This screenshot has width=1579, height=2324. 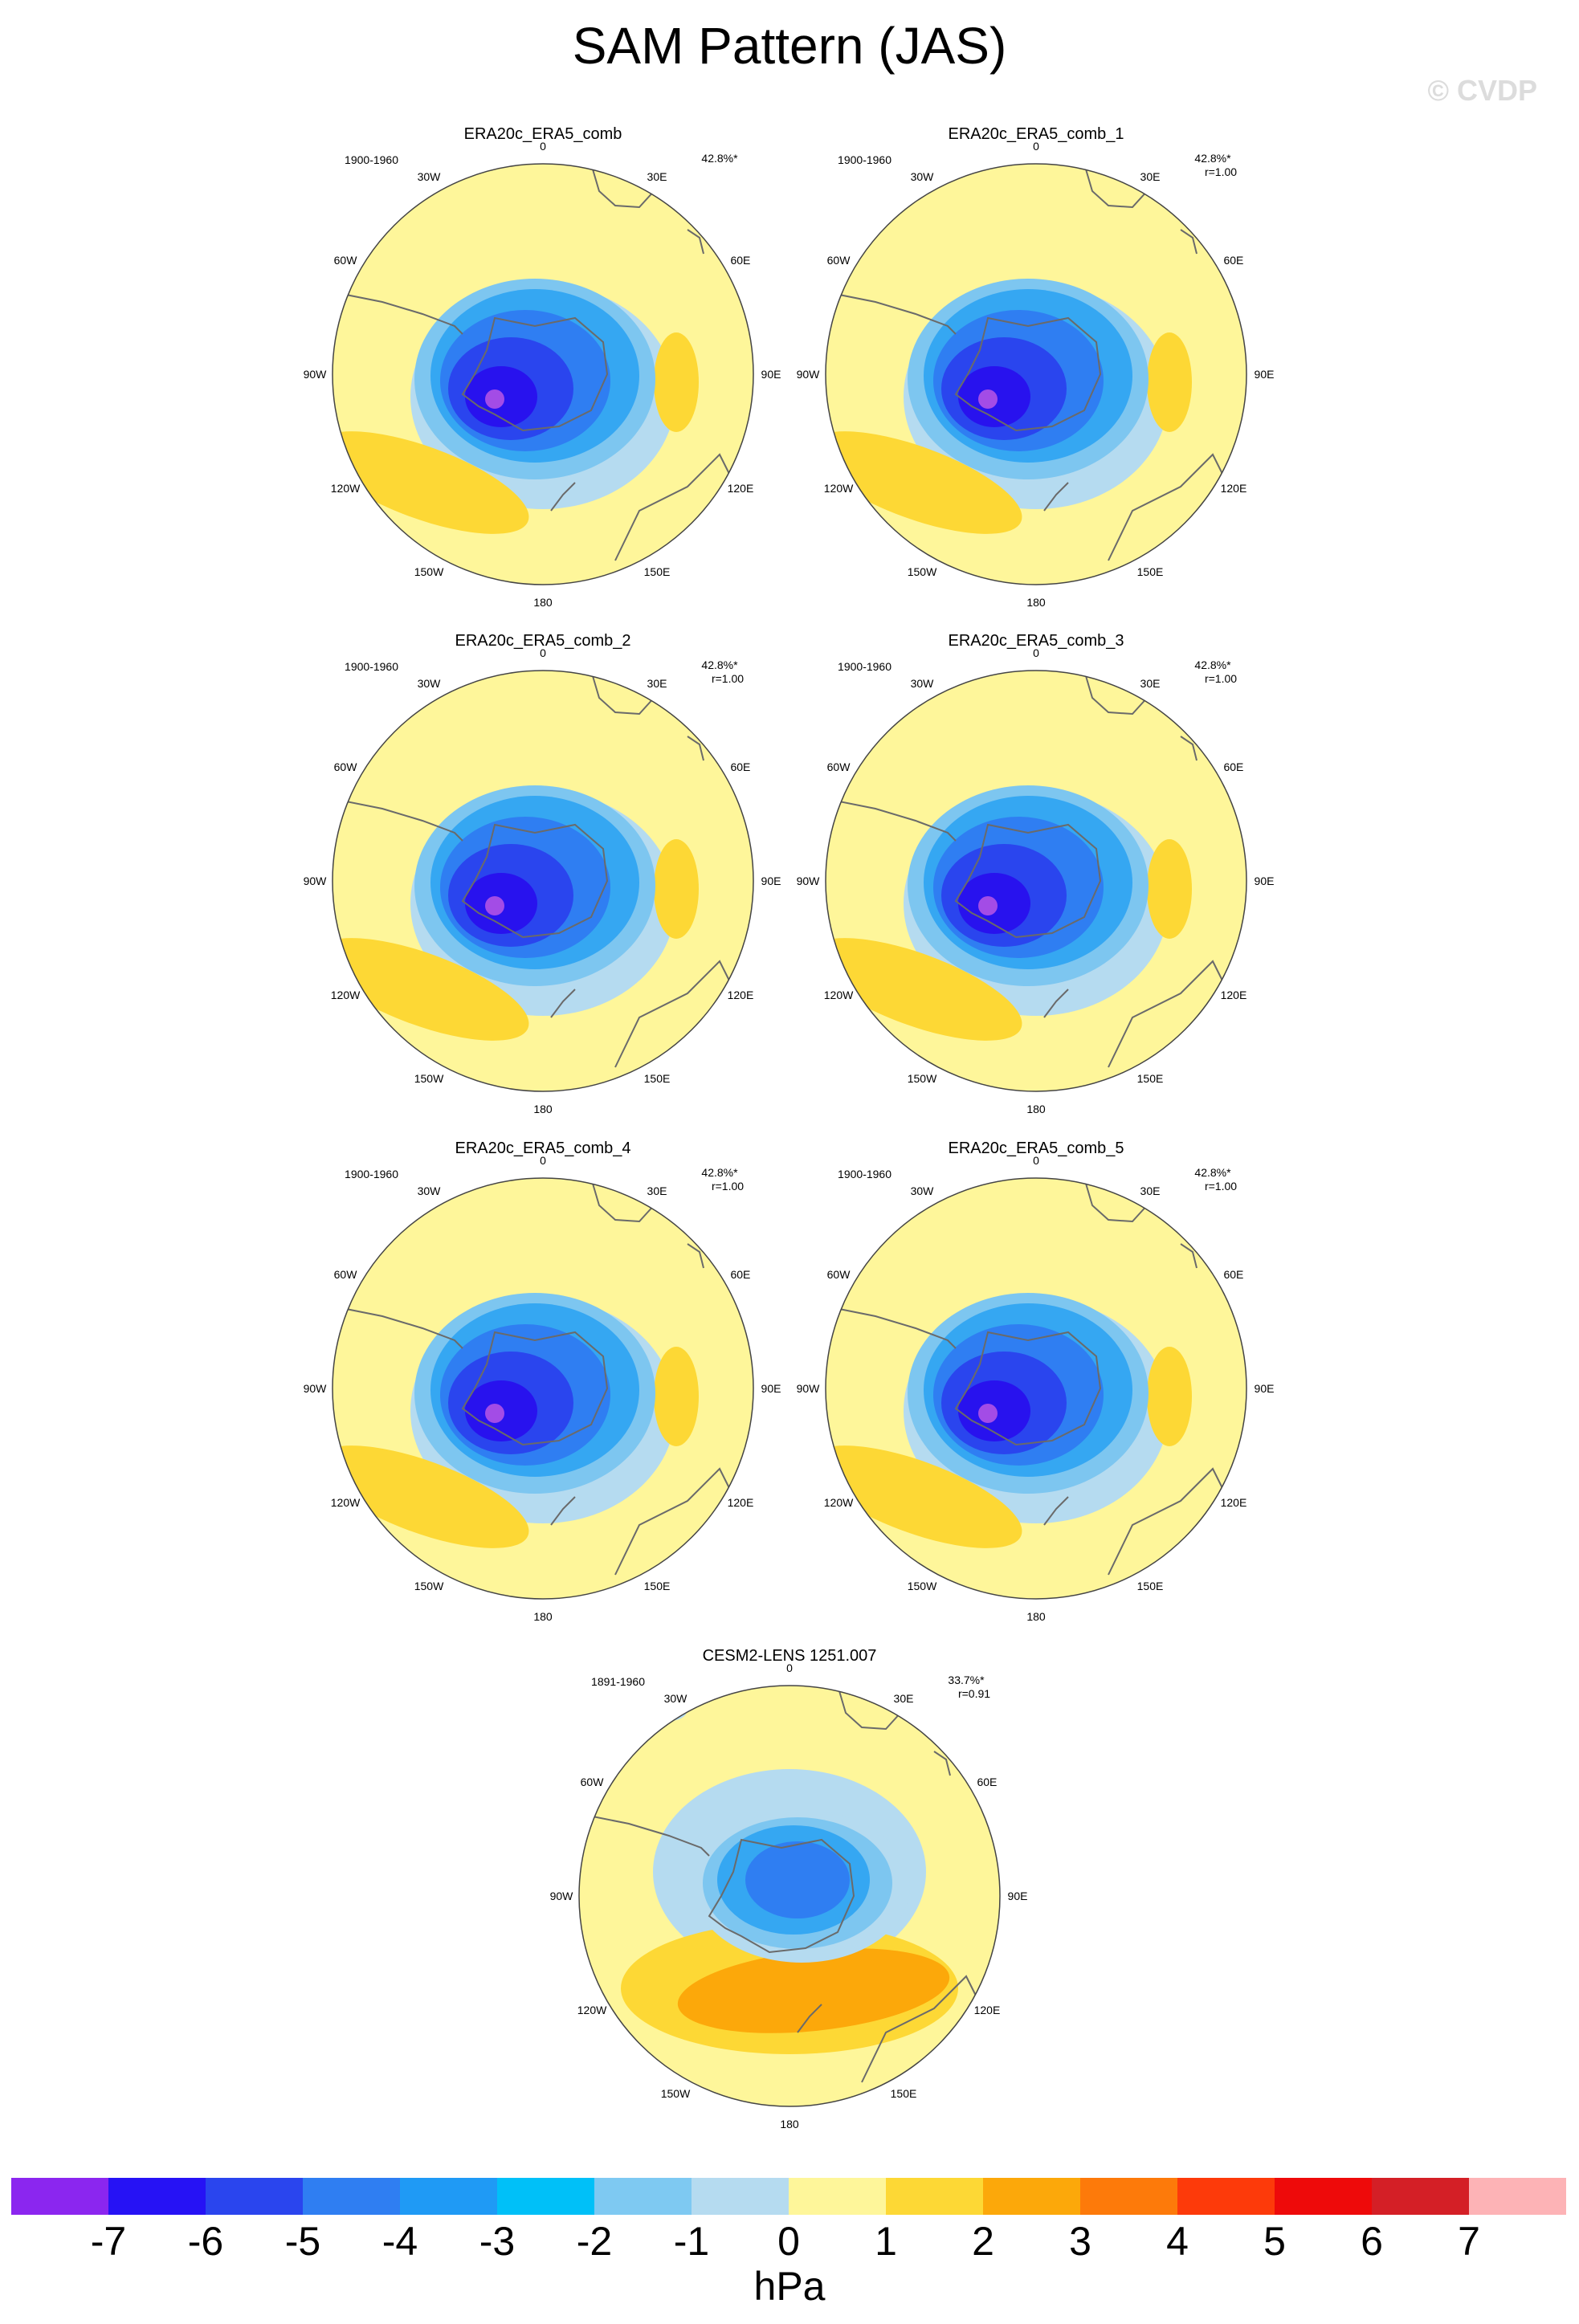 I want to click on page-title: SAM Pattern (JAS), so click(x=789, y=46).